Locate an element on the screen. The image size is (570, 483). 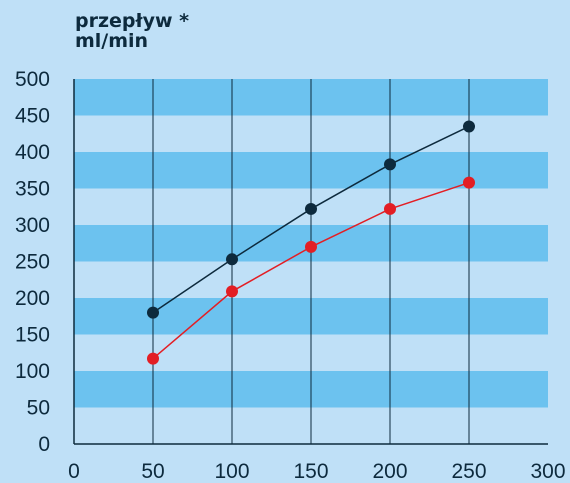
x-tick-label: 0 is located at coordinates (74, 471).